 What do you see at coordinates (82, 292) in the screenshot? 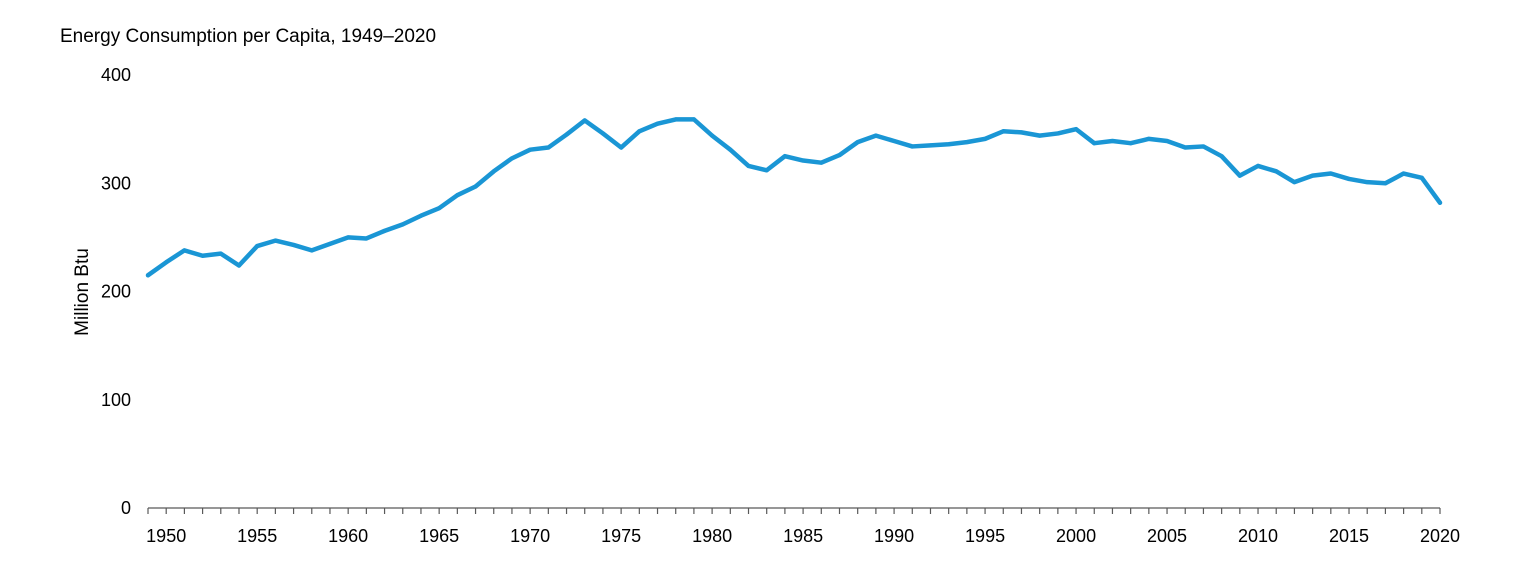
I see `y-axis-label: Million Btu` at bounding box center [82, 292].